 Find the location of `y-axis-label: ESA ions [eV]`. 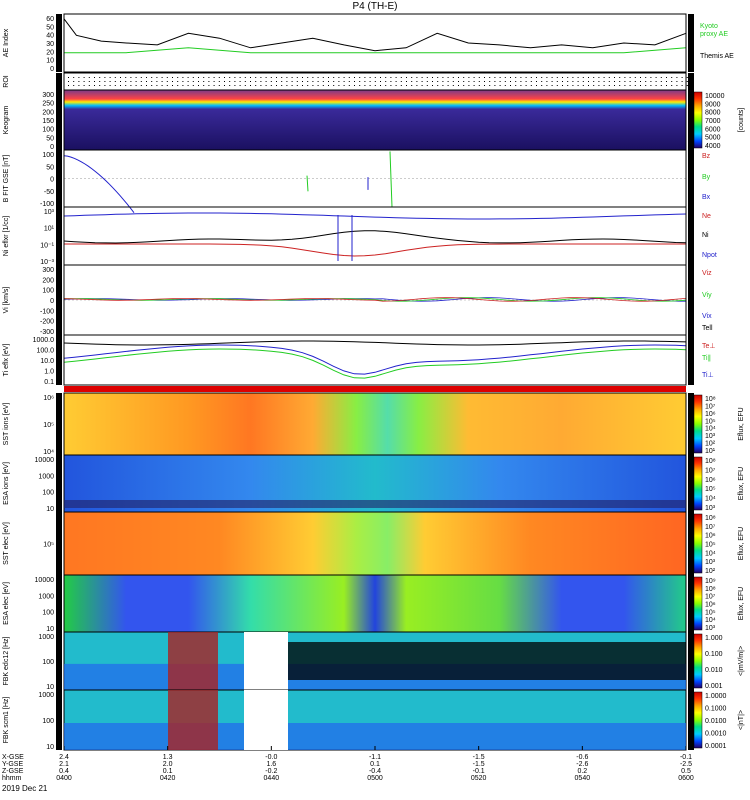

y-axis-label: ESA ions [eV] is located at coordinates (6, 483).